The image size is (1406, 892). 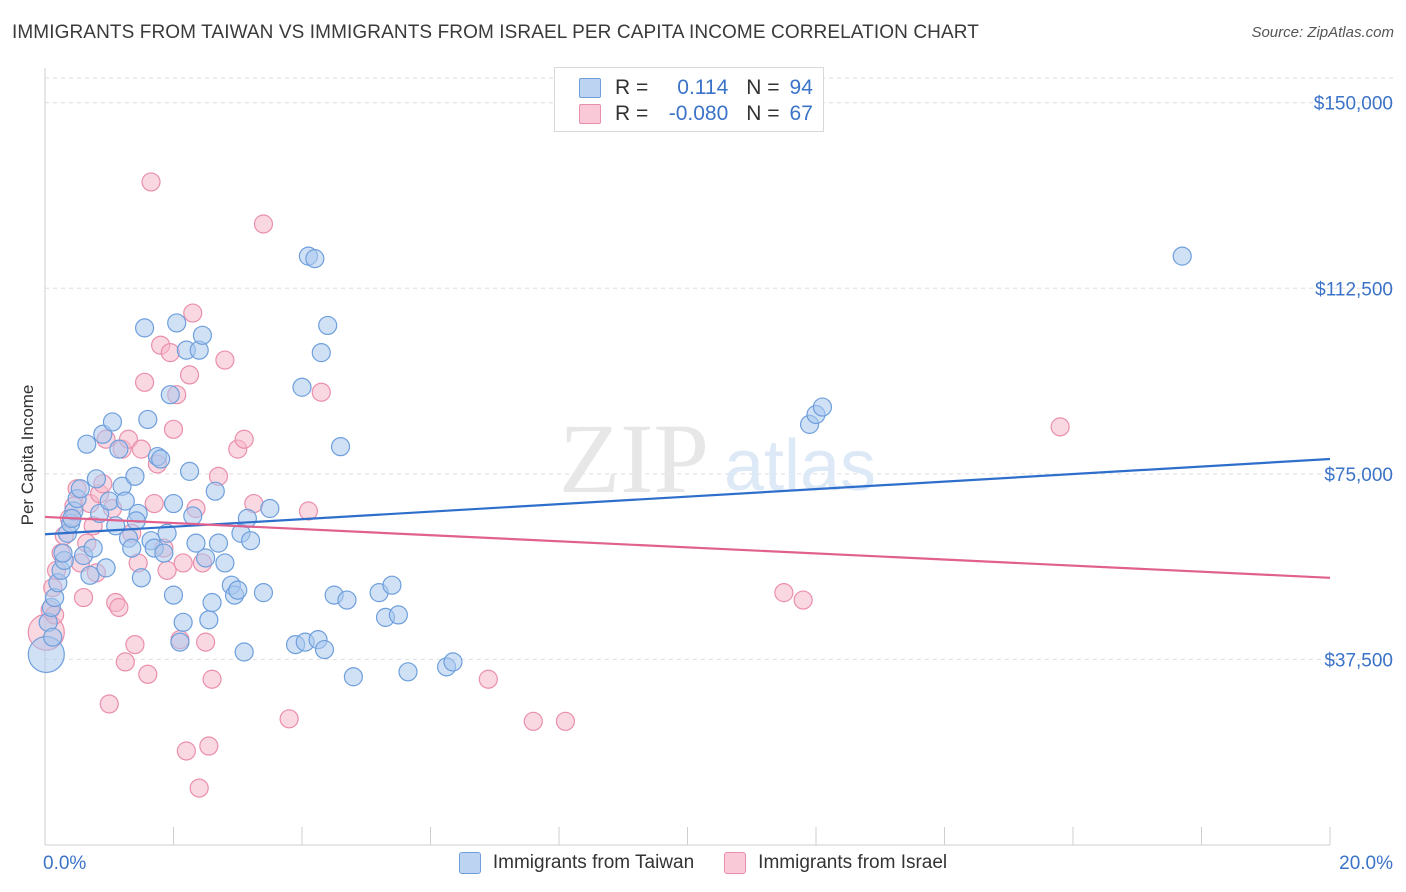 I want to click on legend-item-taiwan: Immigrants from Taiwan, so click(x=576, y=863).